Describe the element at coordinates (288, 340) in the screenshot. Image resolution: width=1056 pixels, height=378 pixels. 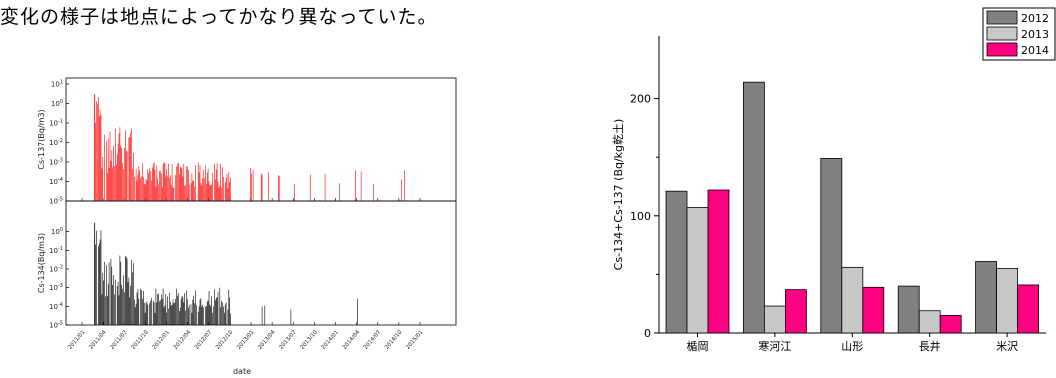
I see `date-tick-label: 2013/07` at that location.